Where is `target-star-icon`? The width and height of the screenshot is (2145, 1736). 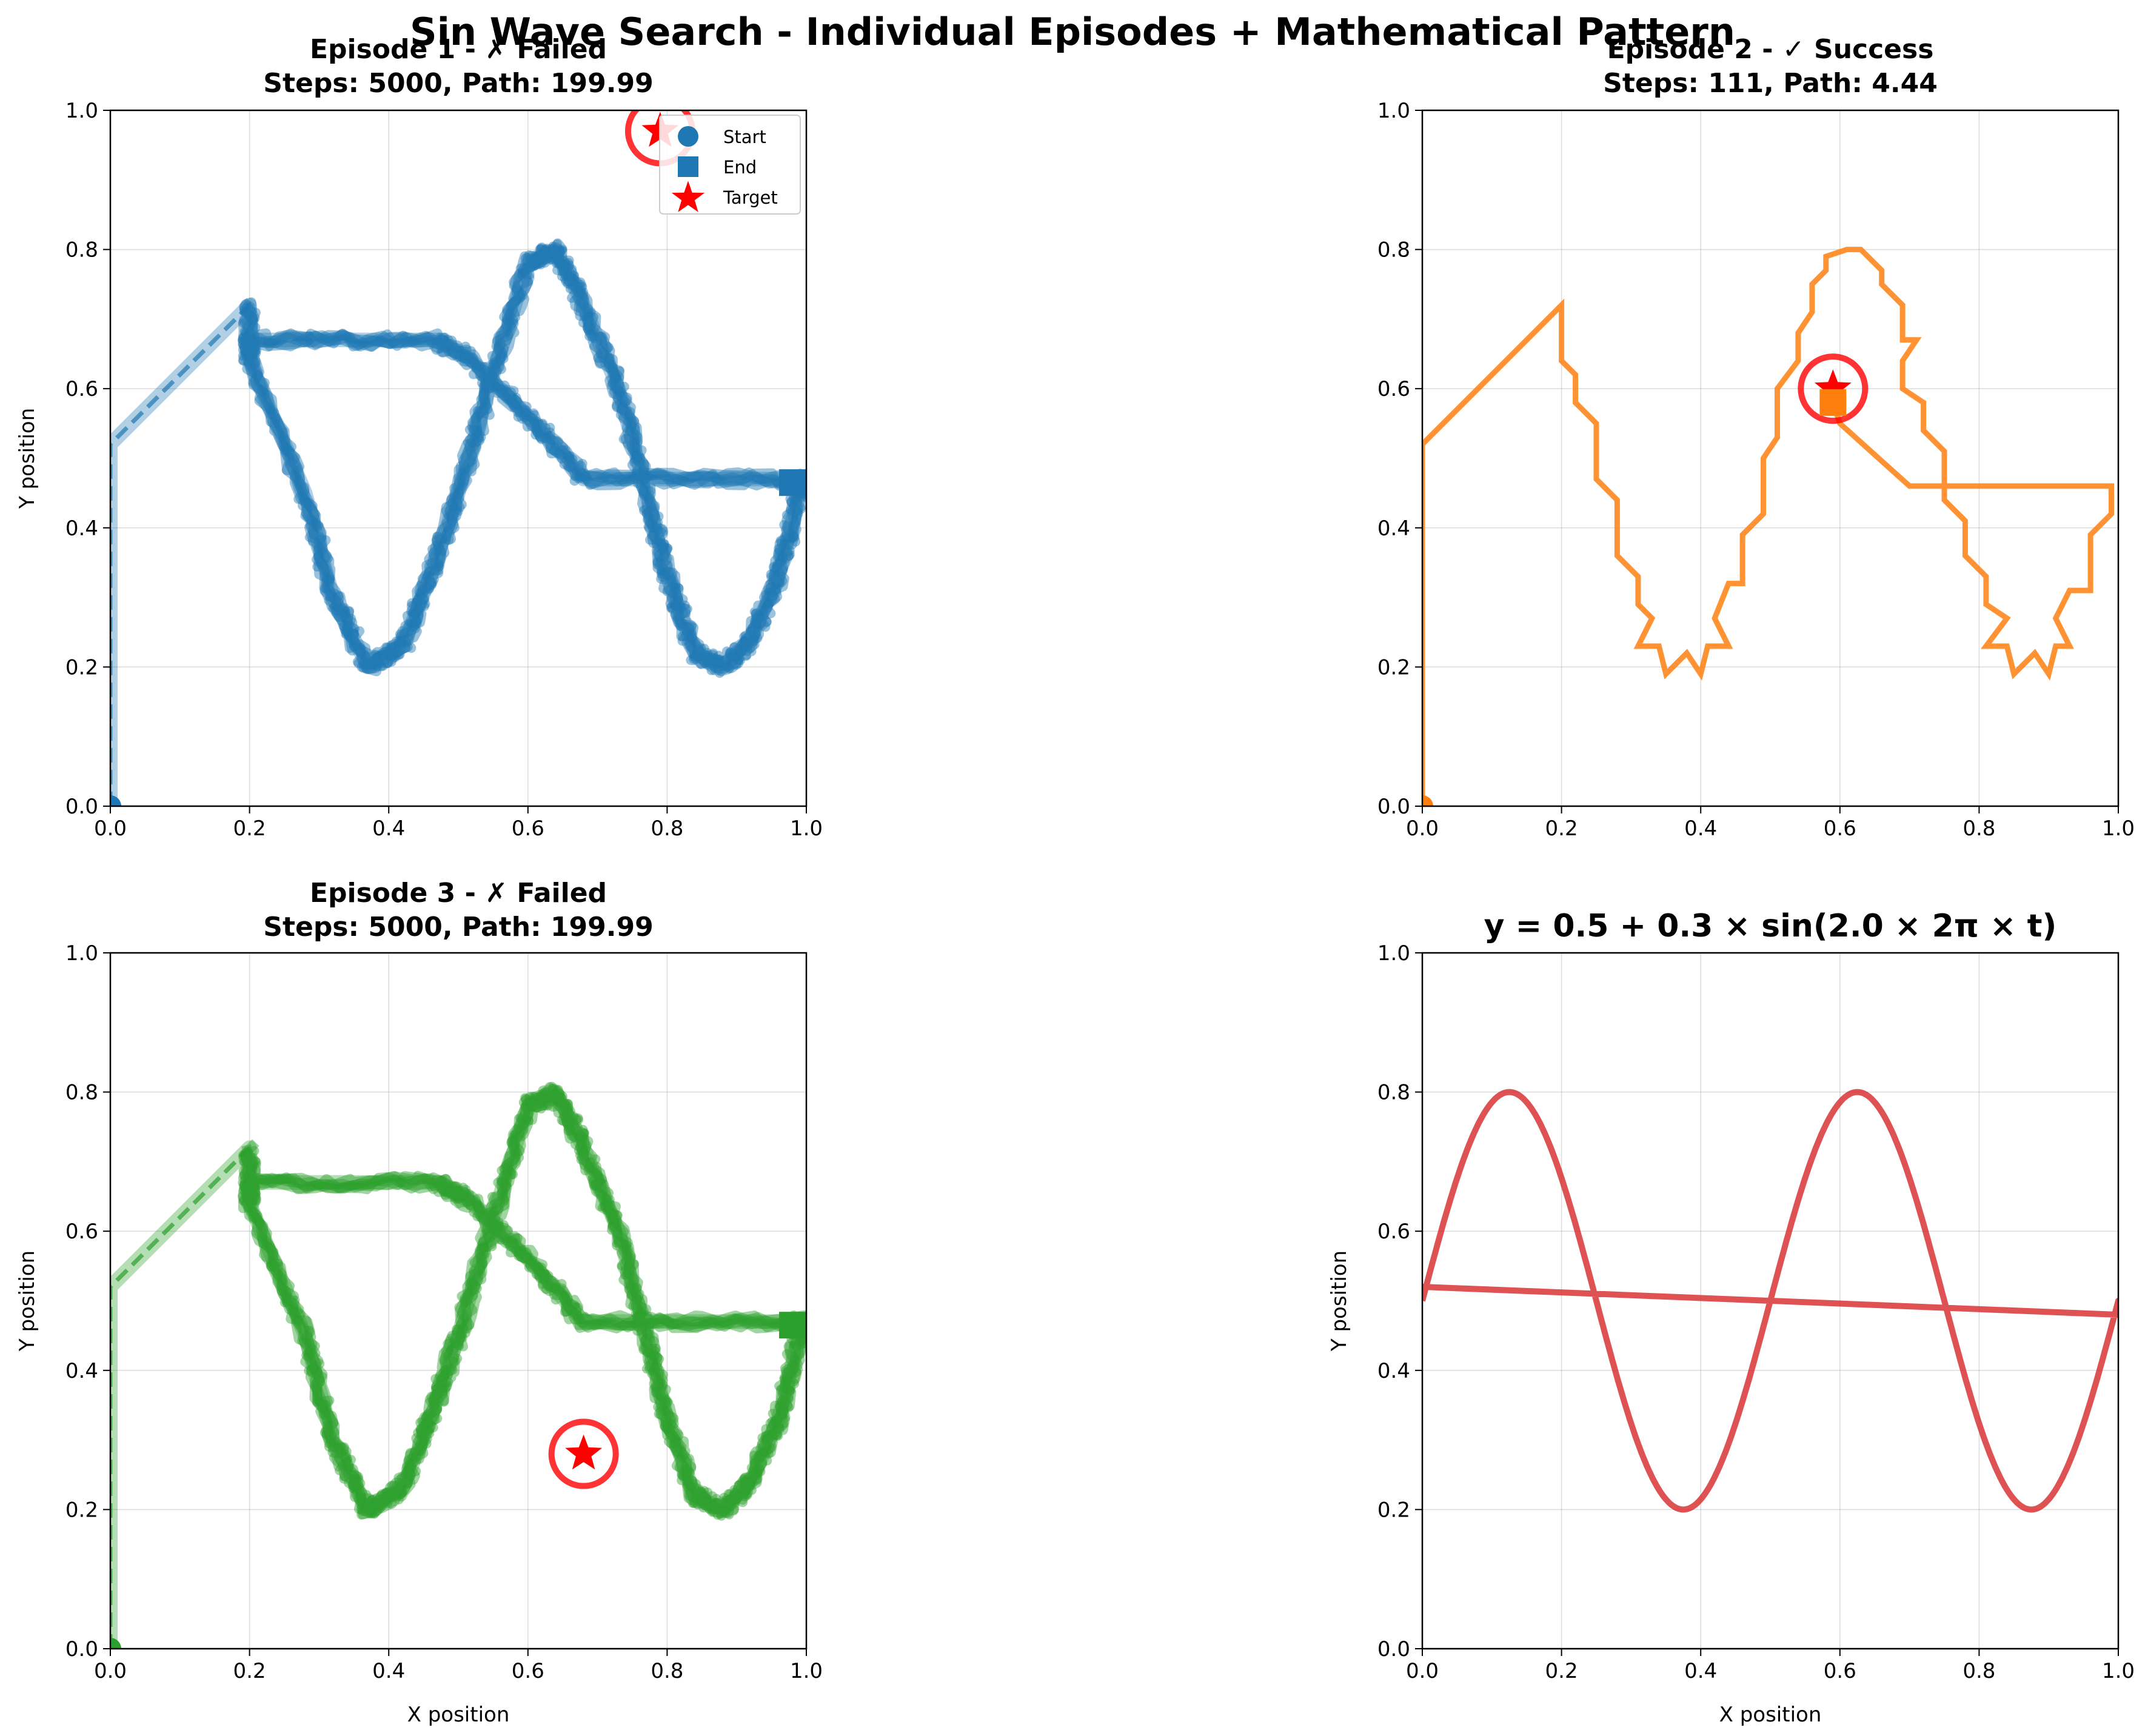 target-star-icon is located at coordinates (1833, 387).